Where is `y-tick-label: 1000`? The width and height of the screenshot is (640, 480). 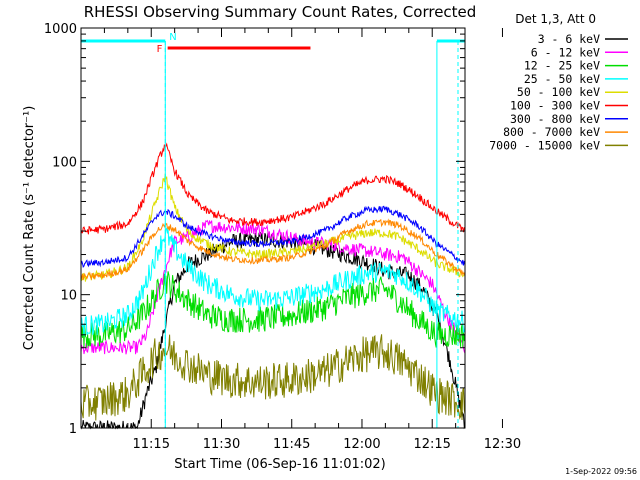
y-tick-label: 1000 is located at coordinates (60, 29).